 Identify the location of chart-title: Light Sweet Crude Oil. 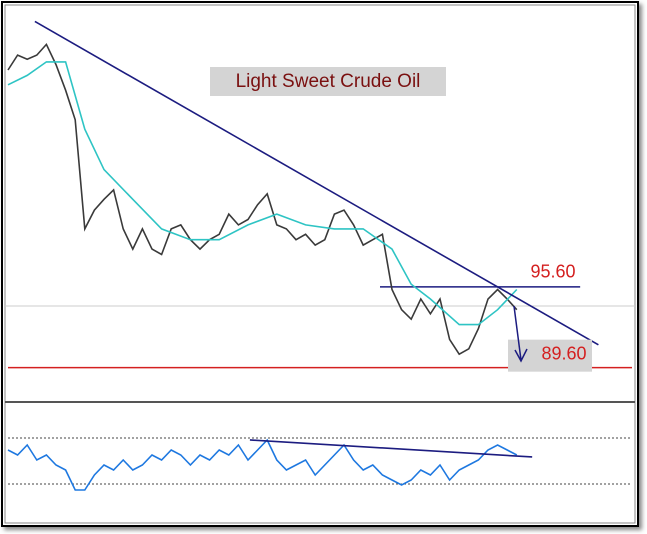
(328, 81).